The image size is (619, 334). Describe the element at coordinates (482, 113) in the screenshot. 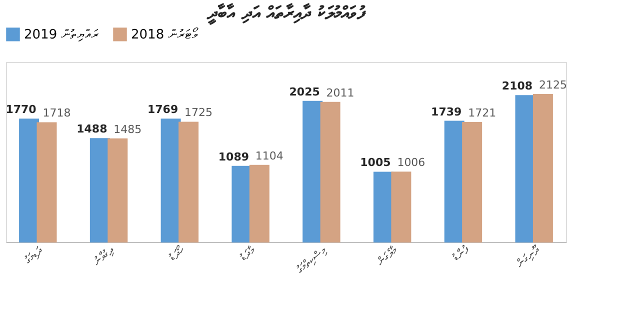

I see `data-label: 1721` at that location.